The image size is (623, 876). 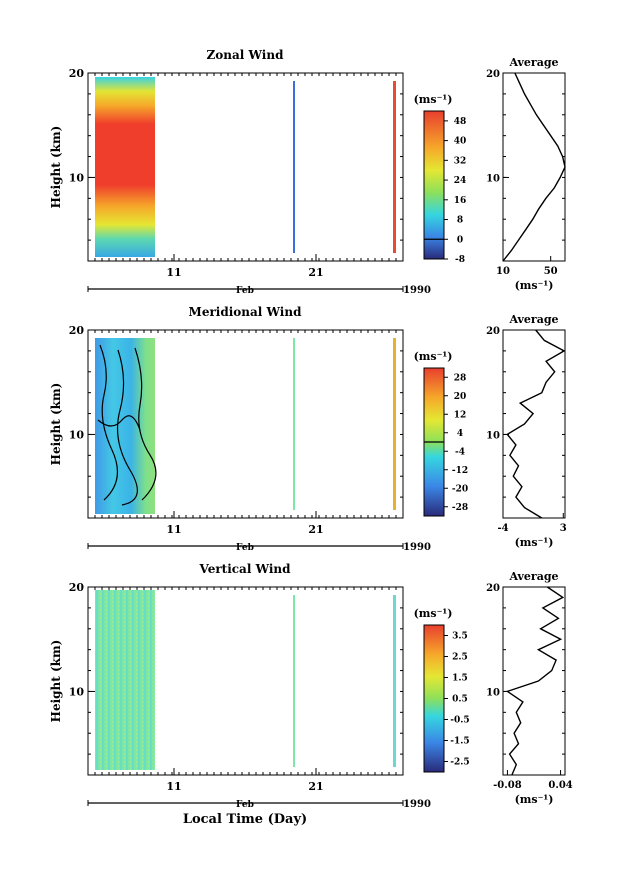 I want to click on colorbar-tick-label: -4, so click(x=460, y=452).